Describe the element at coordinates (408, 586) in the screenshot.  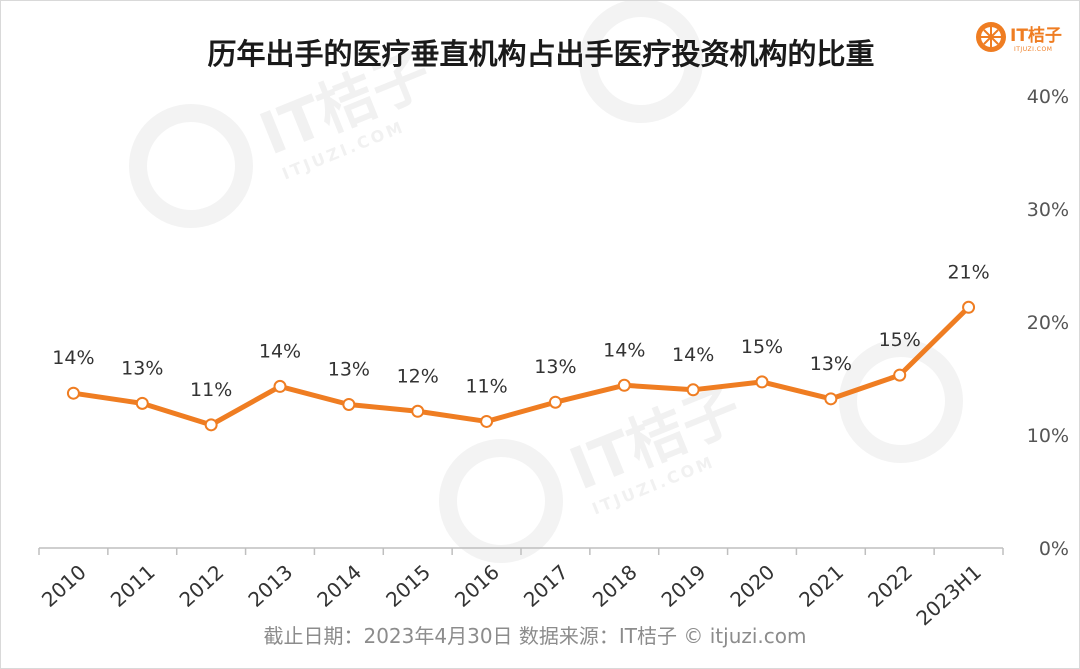
I see `x-tick-label: 2015` at that location.